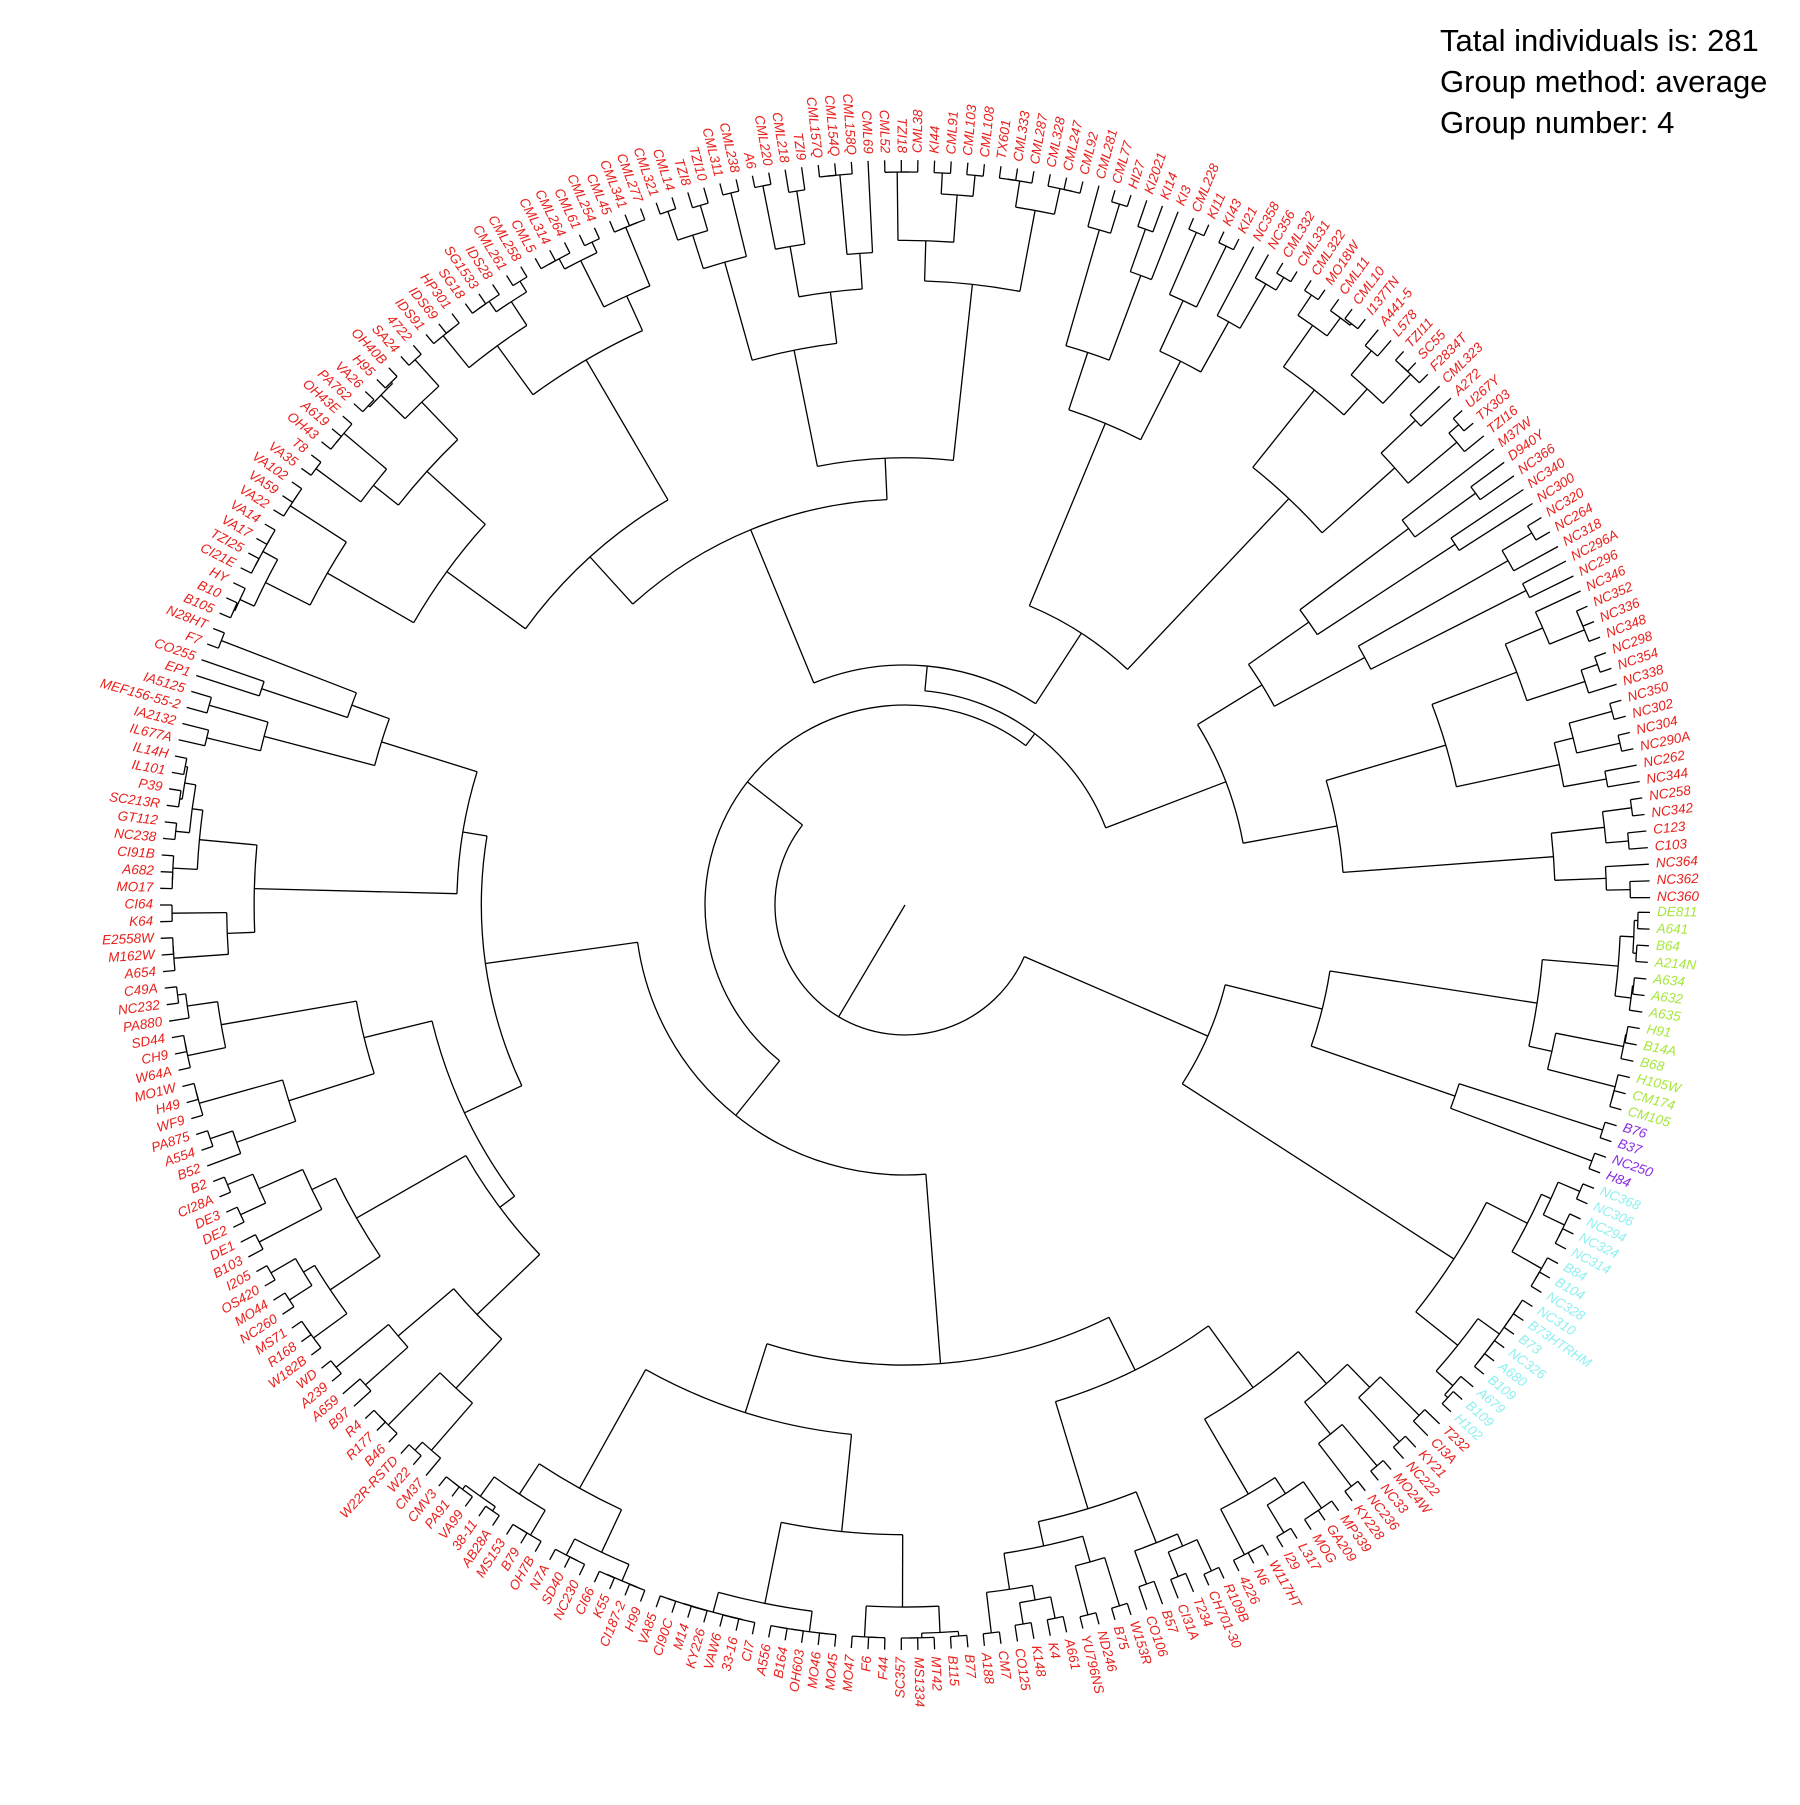 The width and height of the screenshot is (1800, 1805). What do you see at coordinates (1676, 861) in the screenshot?
I see `tip-label: NC364` at bounding box center [1676, 861].